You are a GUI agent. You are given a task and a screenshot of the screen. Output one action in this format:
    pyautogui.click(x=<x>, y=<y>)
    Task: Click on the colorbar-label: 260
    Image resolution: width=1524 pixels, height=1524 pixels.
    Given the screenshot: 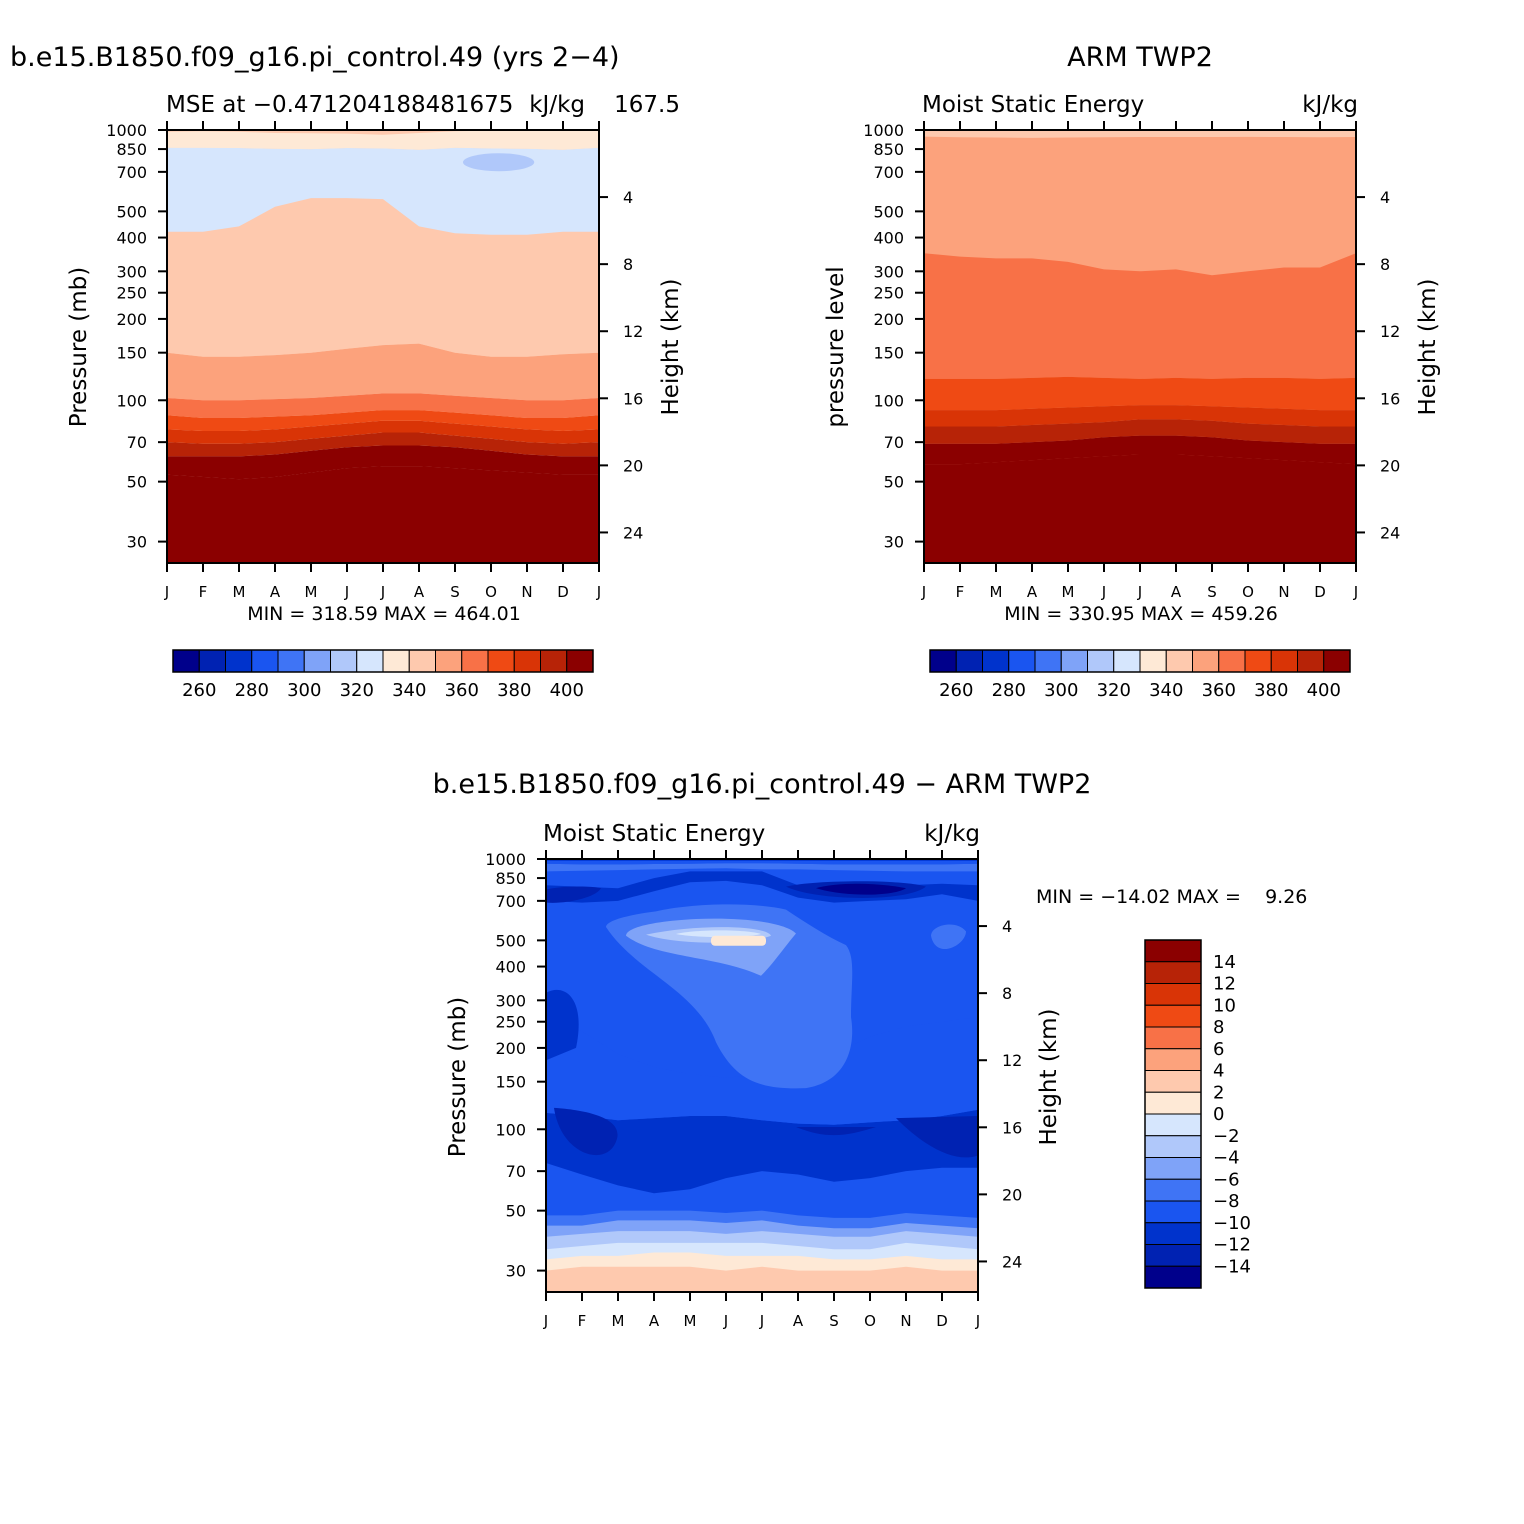 What is the action you would take?
    pyautogui.click(x=199, y=690)
    